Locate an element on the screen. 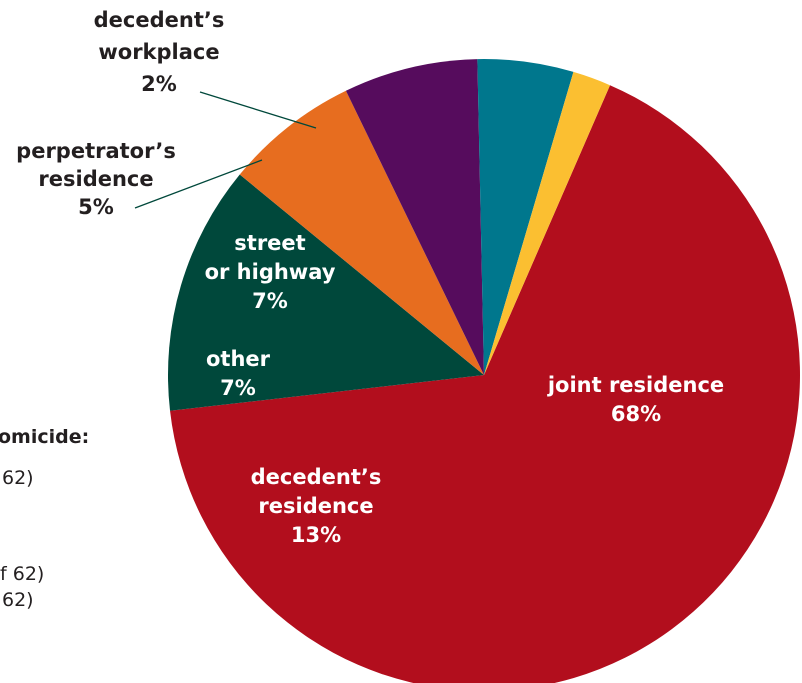 The image size is (802, 683). slice-label: other 7% is located at coordinates (238, 373).